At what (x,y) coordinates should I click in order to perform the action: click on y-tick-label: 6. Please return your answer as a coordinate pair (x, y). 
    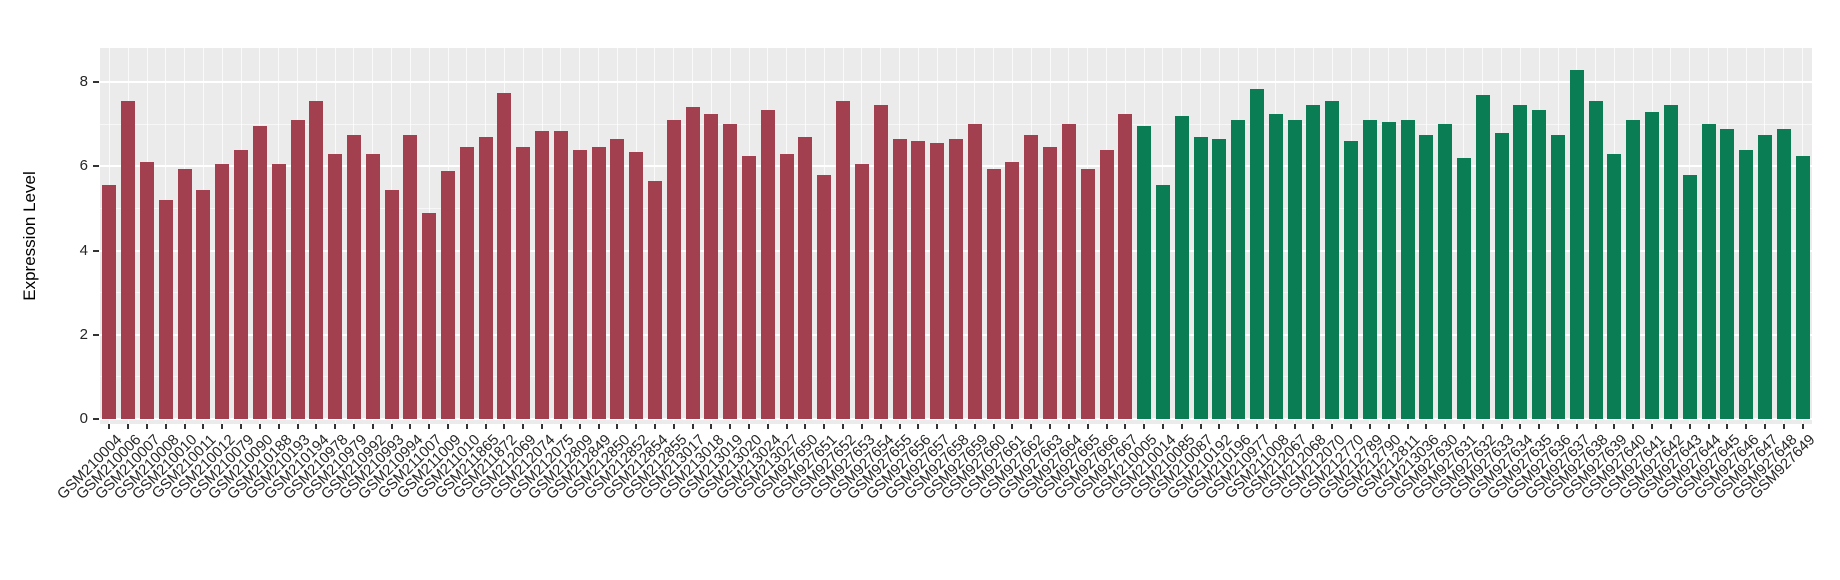
    Looking at the image, I should click on (83, 166).